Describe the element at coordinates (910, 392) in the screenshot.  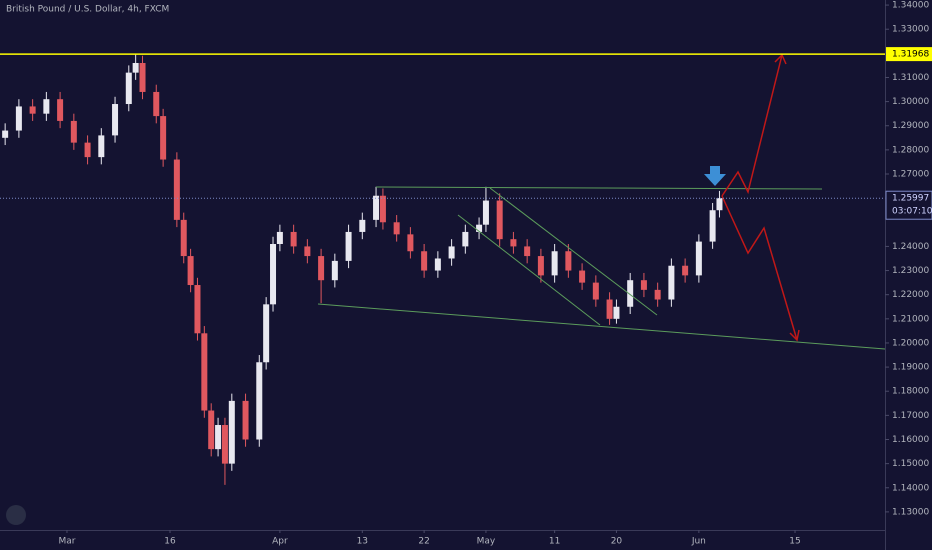
I see `y-tick-label: 1.18000` at that location.